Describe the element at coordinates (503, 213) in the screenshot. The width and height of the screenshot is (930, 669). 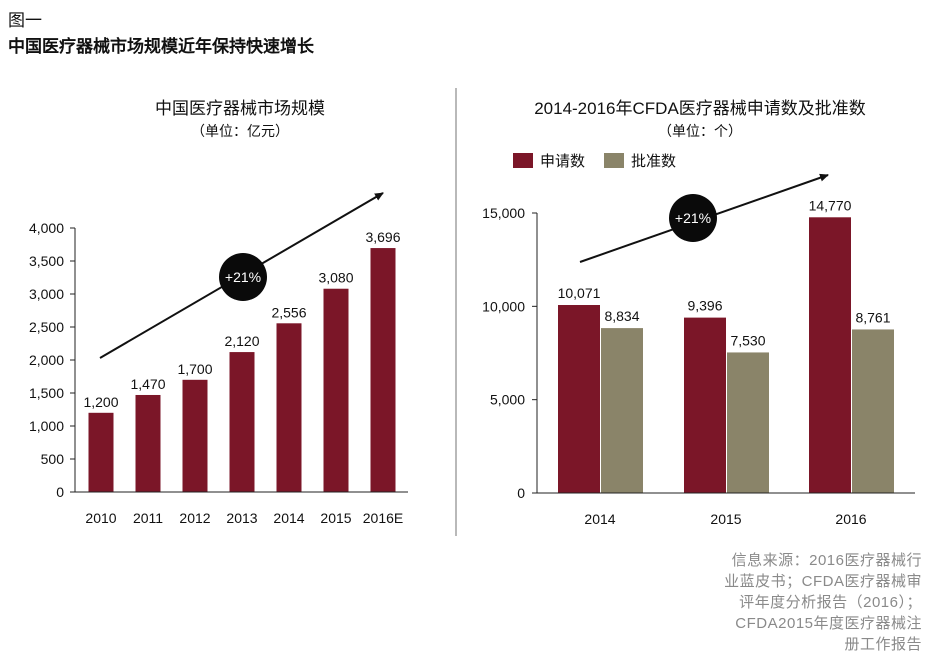
I see `right-y-tick-label: 15,000` at that location.